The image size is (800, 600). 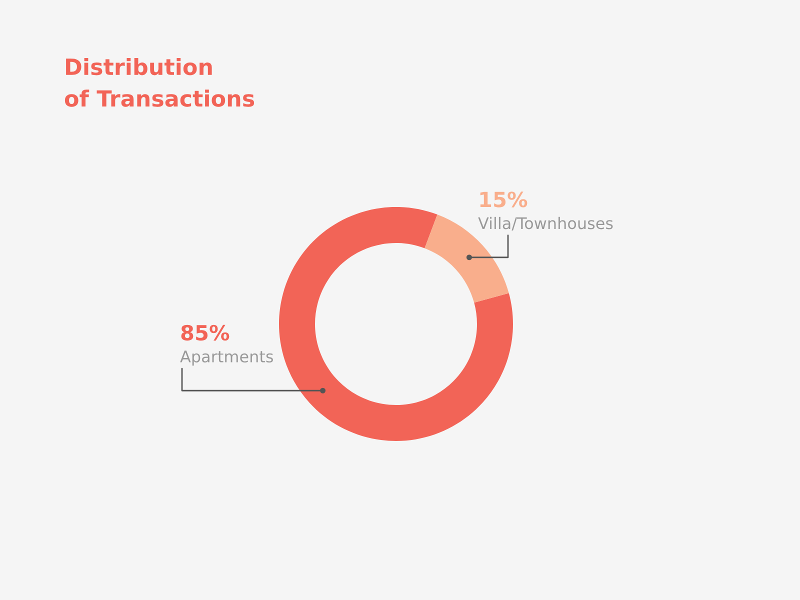 I want to click on data-label: 15%, so click(x=504, y=200).